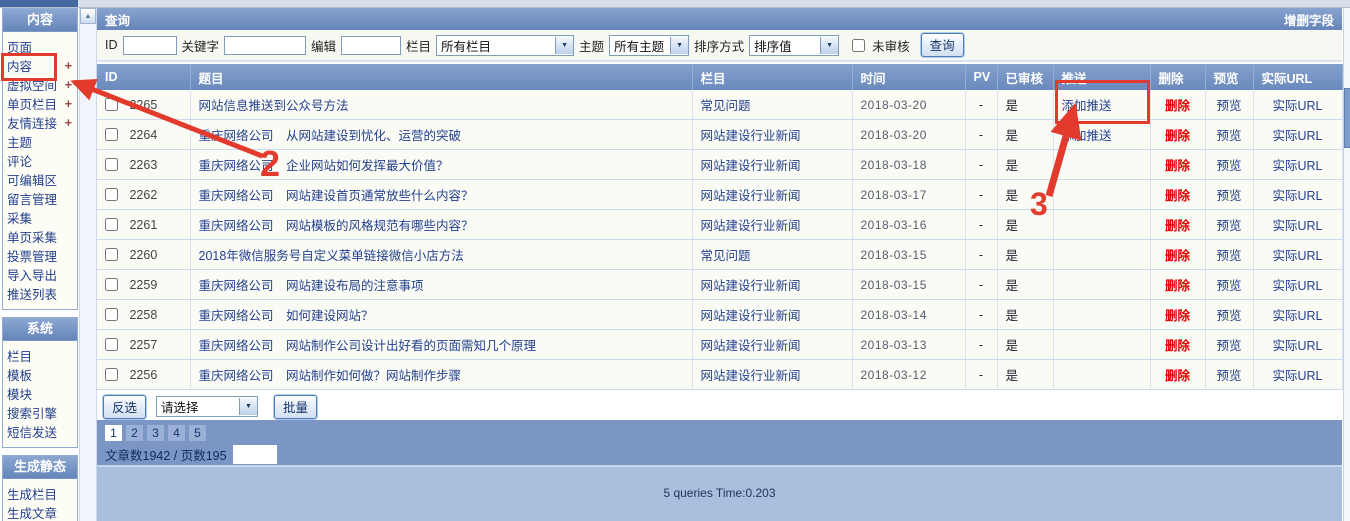 The height and width of the screenshot is (521, 1350). I want to click on page-jump-input, so click(254, 454).